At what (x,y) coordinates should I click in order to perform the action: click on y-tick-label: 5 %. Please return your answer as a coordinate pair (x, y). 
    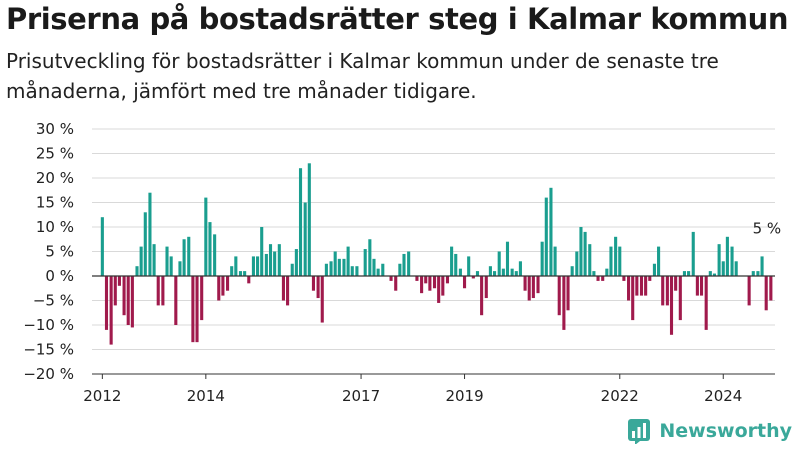
    Looking at the image, I should click on (59, 252).